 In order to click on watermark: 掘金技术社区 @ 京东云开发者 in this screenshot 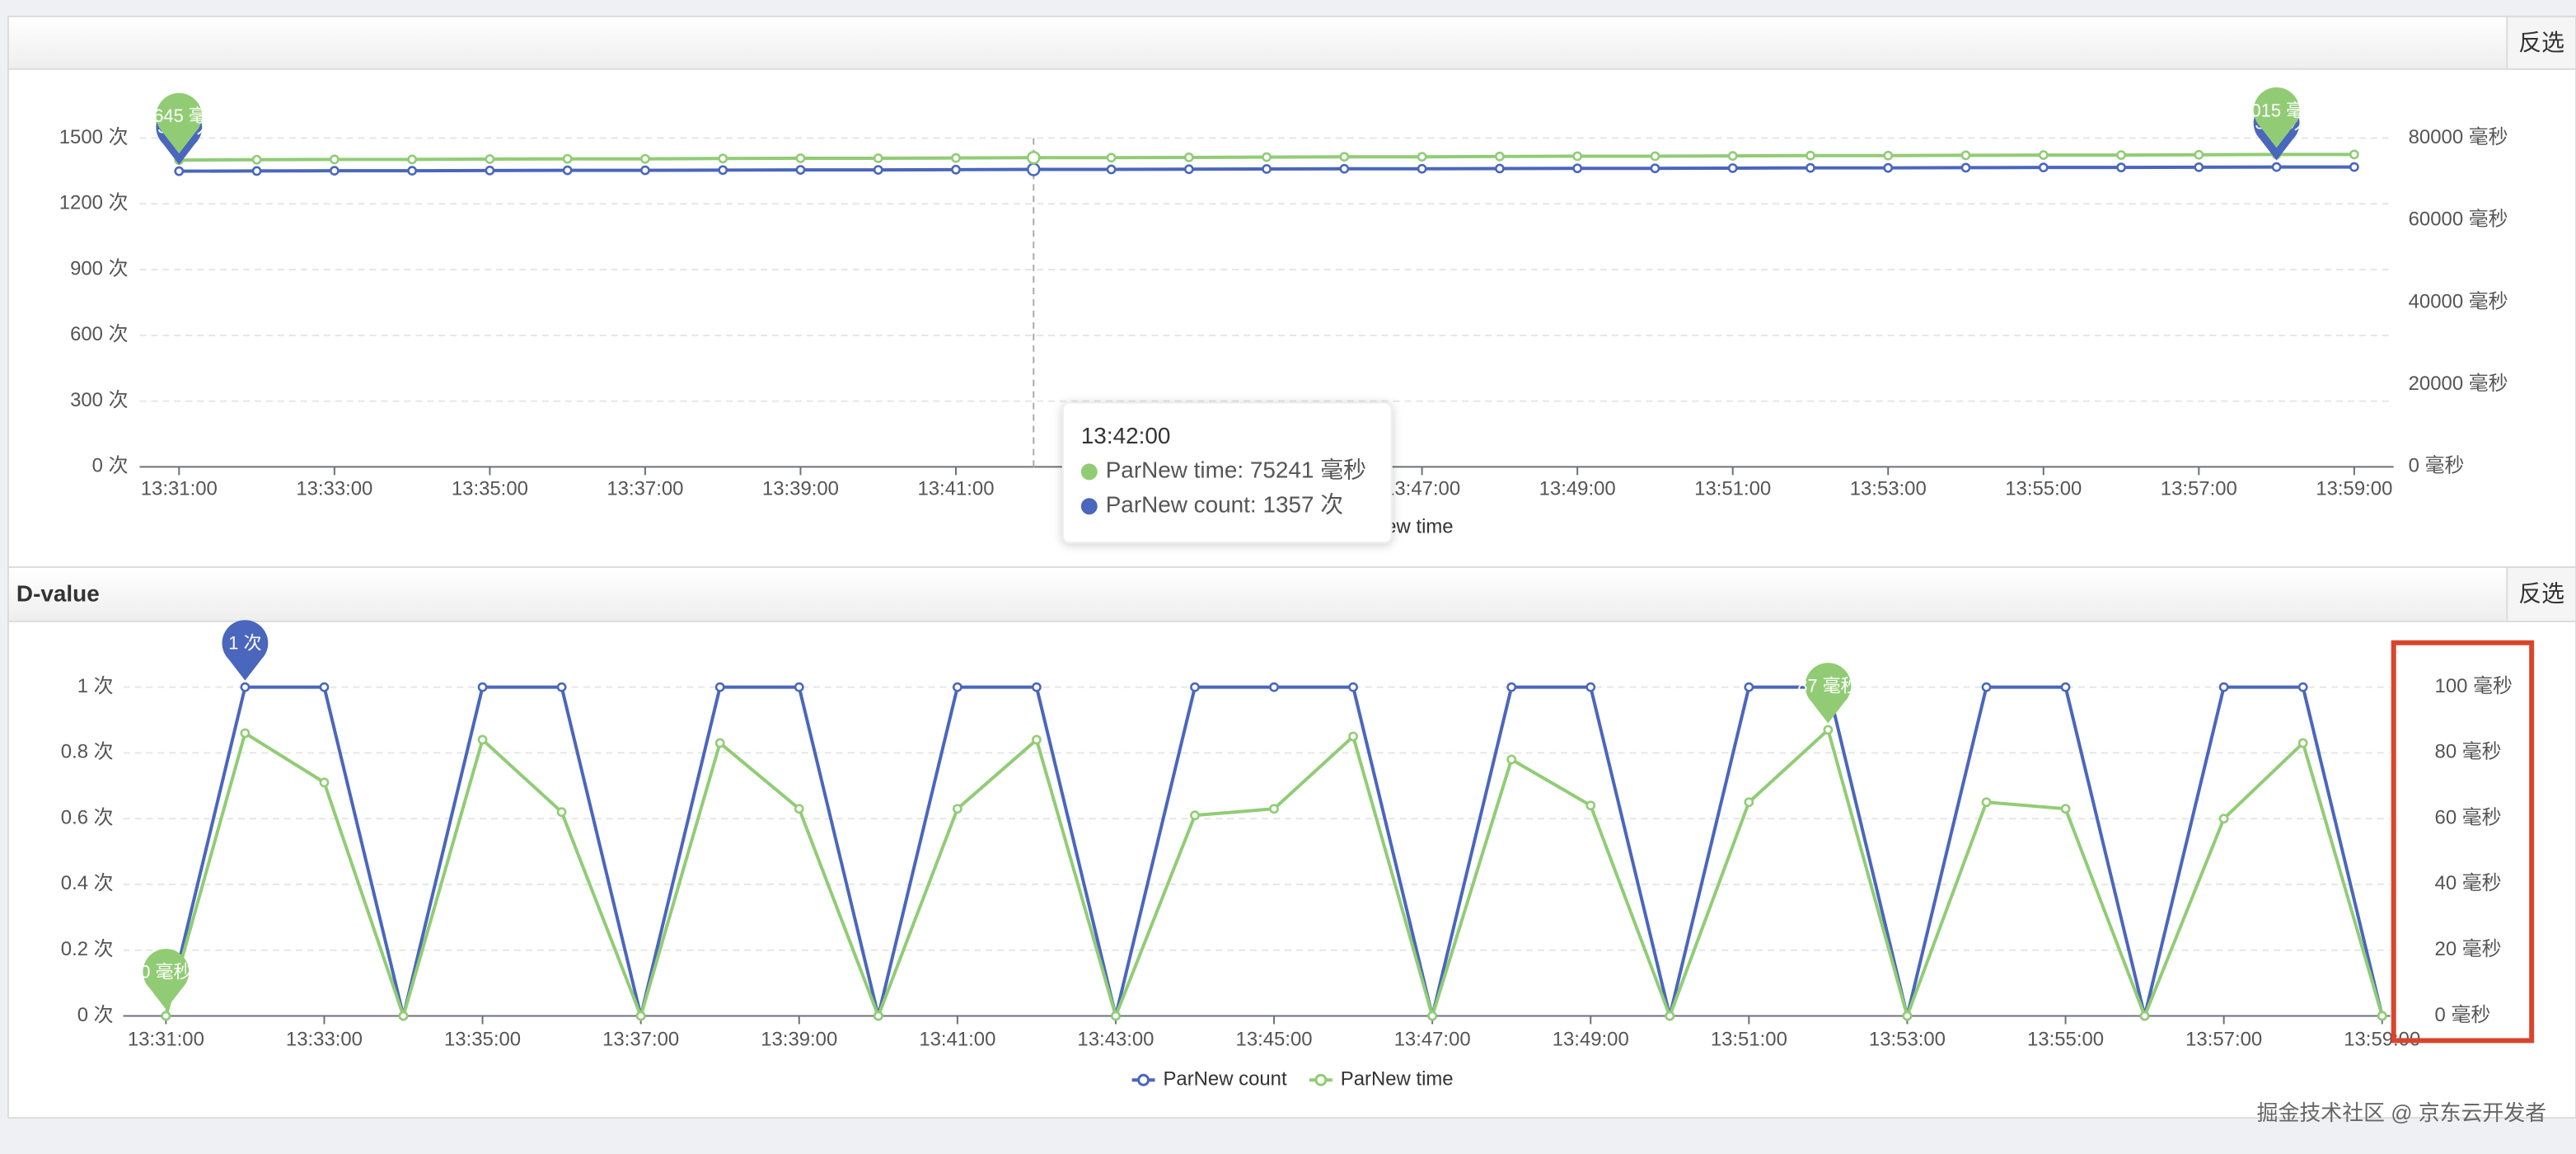, I will do `click(2402, 1113)`.